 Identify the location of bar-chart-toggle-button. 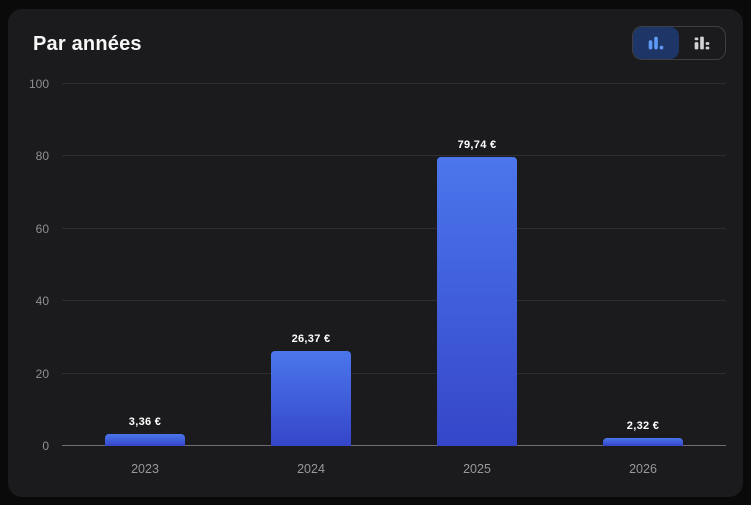
(656, 43).